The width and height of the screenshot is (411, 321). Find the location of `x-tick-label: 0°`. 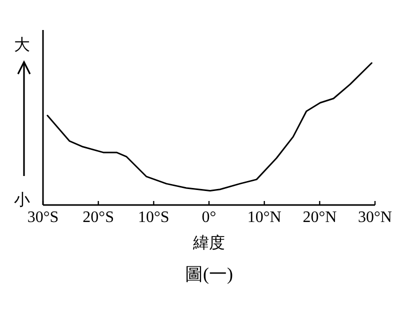

x-tick-label: 0° is located at coordinates (209, 217).